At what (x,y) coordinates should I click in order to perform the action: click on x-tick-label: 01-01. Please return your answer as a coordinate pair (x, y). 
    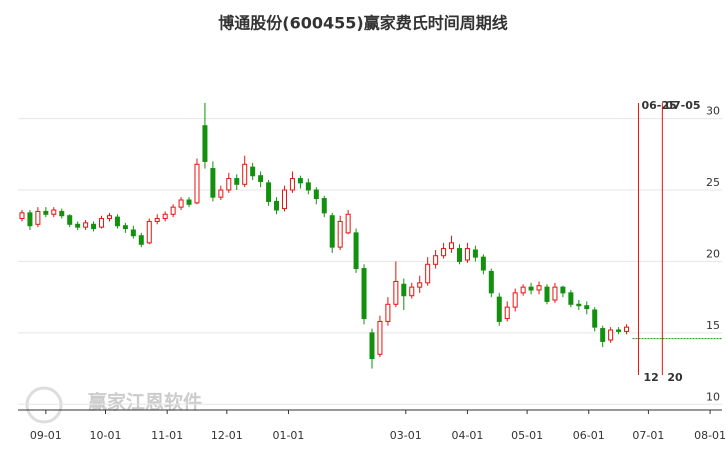
    Looking at the image, I should click on (288, 435).